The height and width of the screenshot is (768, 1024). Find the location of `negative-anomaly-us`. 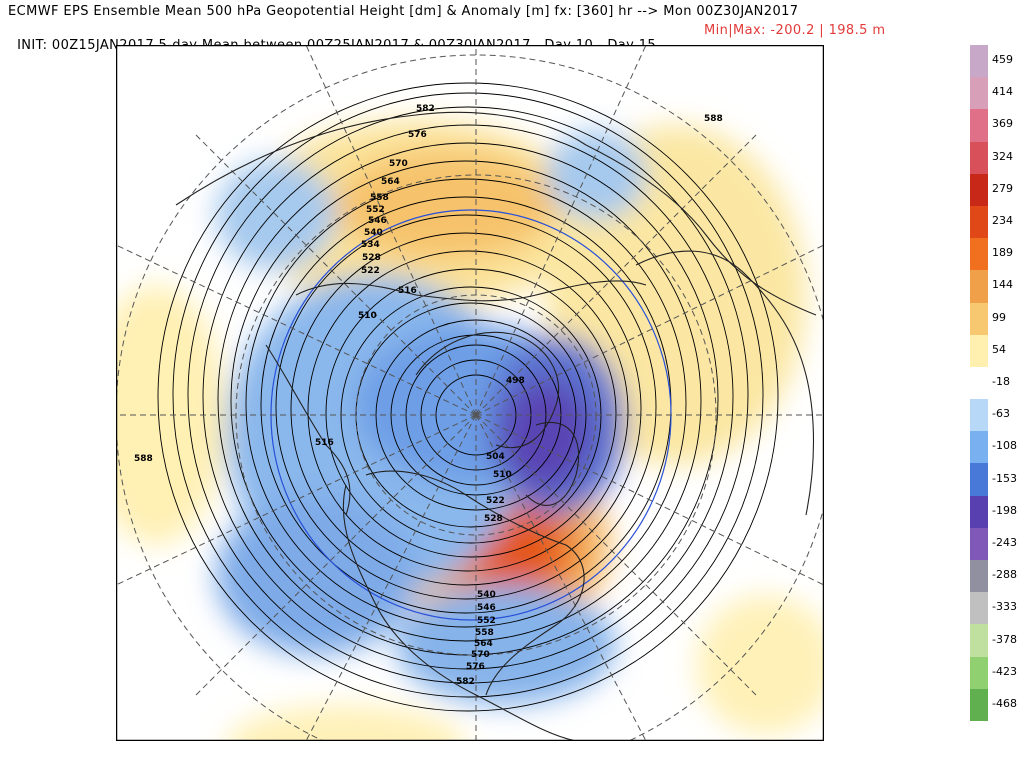

negative-anomaly-us is located at coordinates (506, 645).